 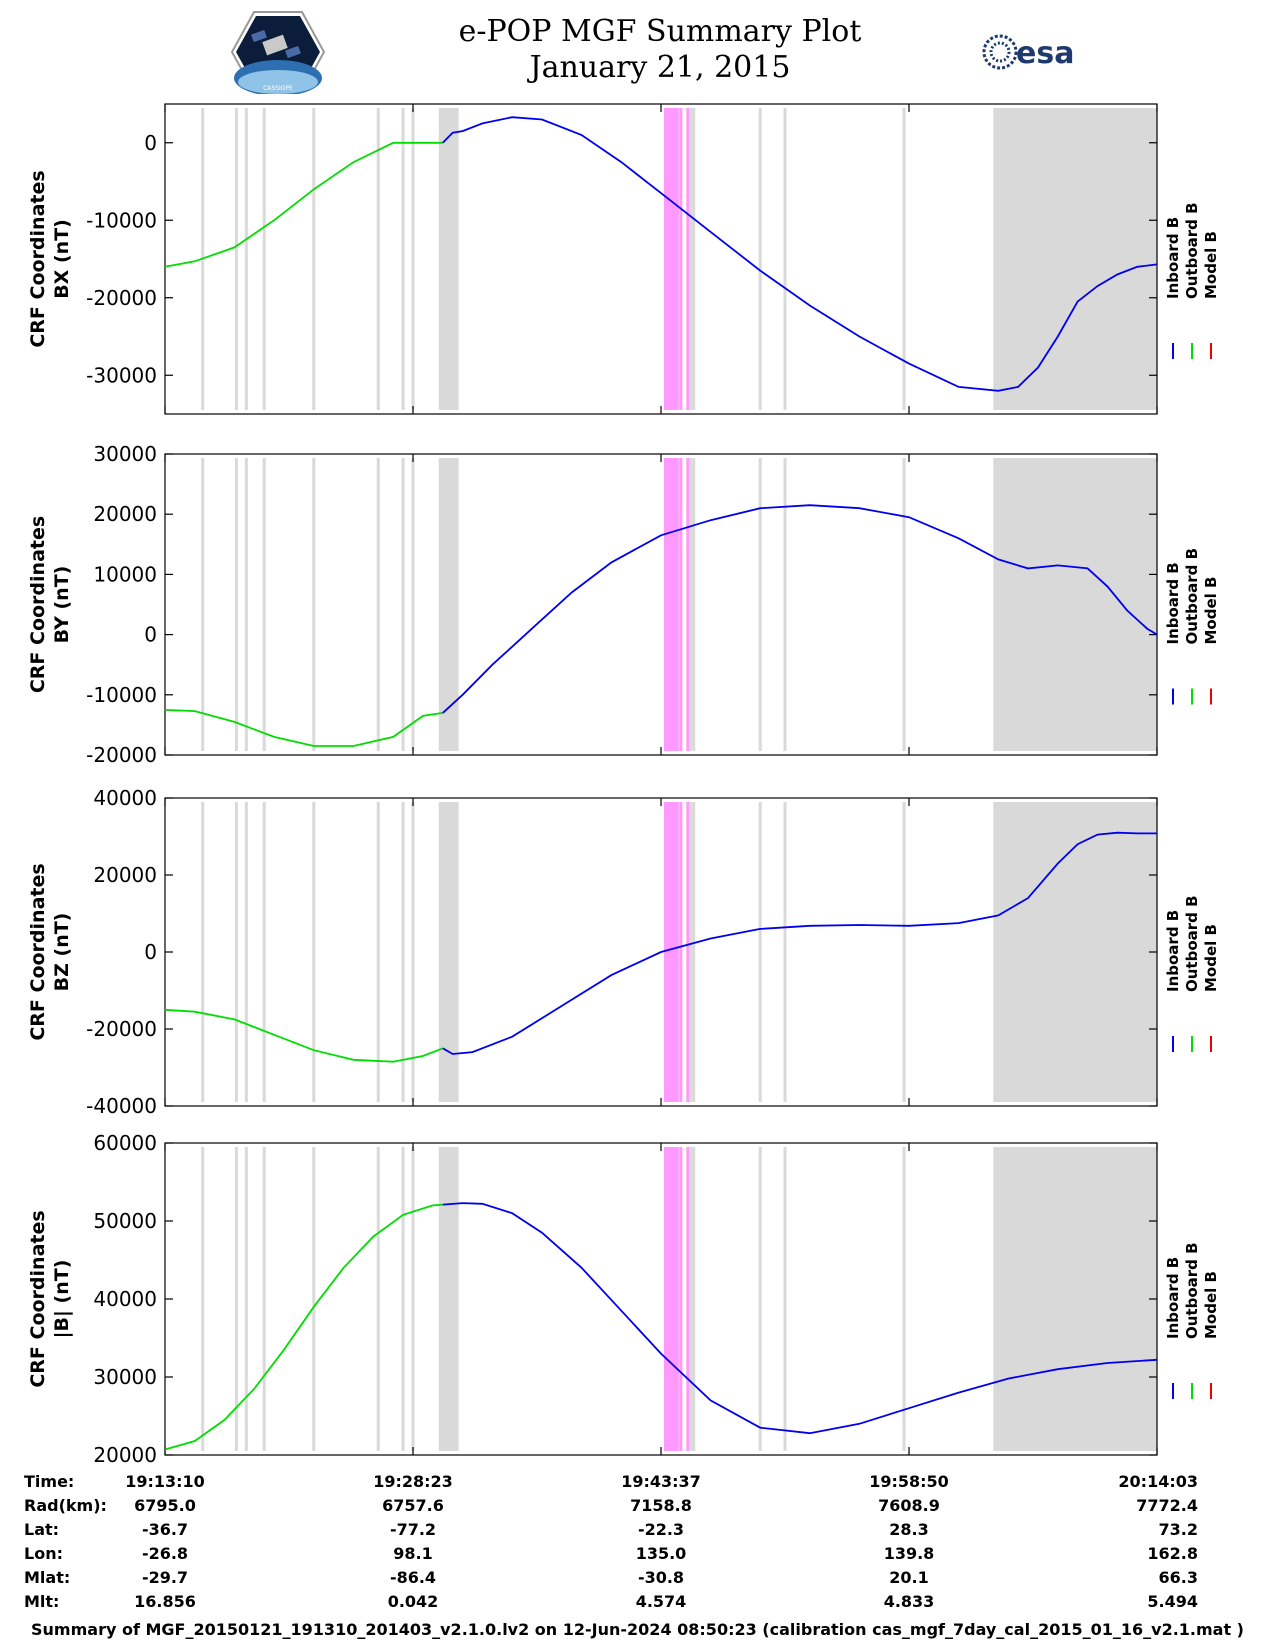 What do you see at coordinates (125, 574) in the screenshot?
I see `y-tick-label: 10000` at bounding box center [125, 574].